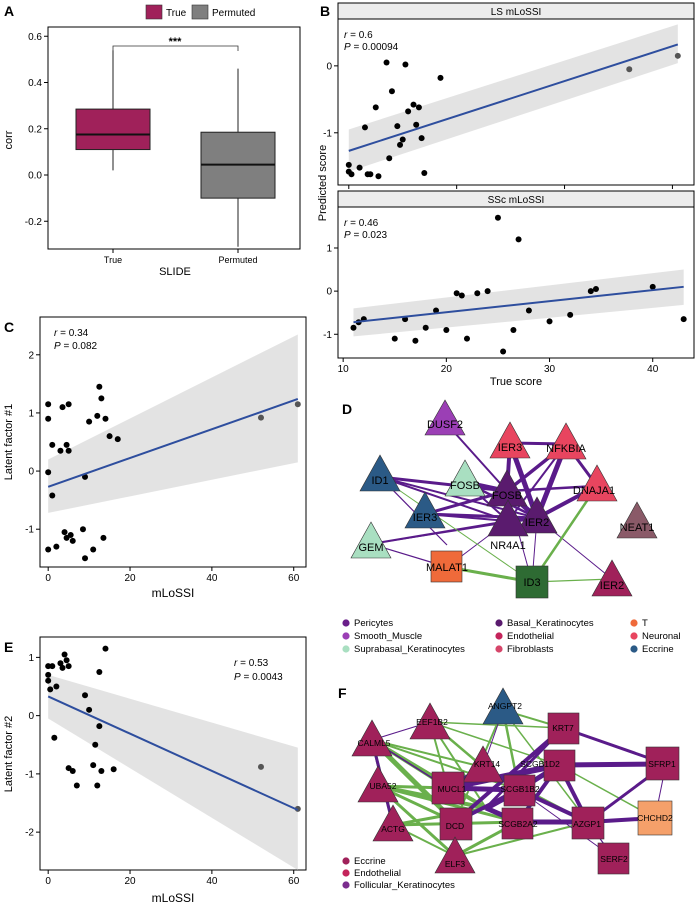  I want to click on node-ier2-magenta: IER2, so click(612, 578).